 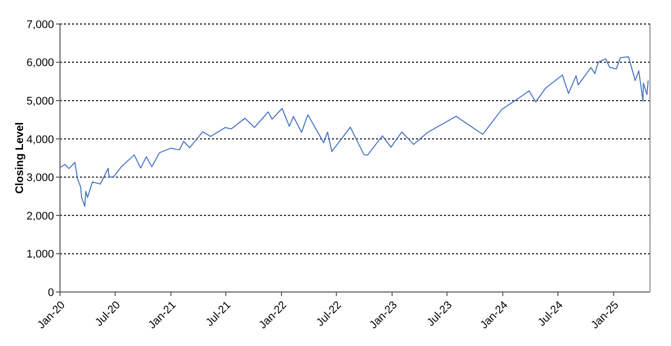 I want to click on y-axis-title: Closing Level, so click(x=20, y=158).